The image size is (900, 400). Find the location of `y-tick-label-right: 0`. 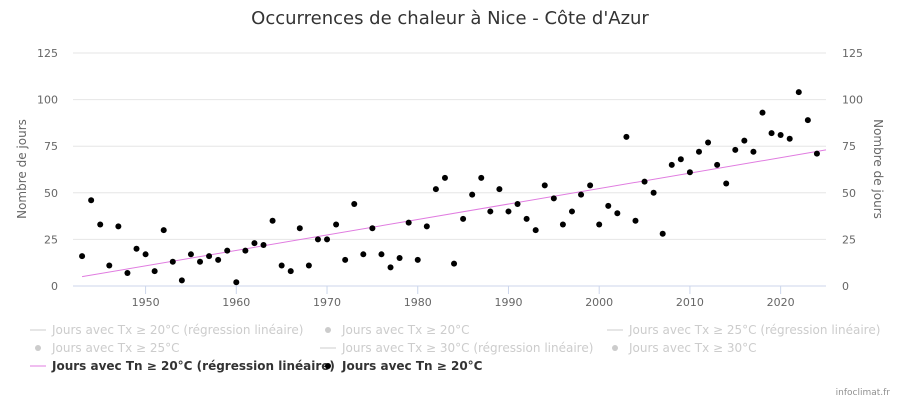

y-tick-label-right: 0 is located at coordinates (845, 286).